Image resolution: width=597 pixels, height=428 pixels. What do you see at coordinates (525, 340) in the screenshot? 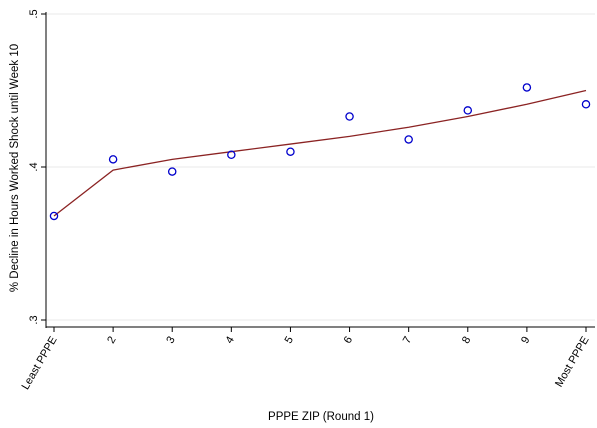
I see `x-tick-label: 9` at bounding box center [525, 340].